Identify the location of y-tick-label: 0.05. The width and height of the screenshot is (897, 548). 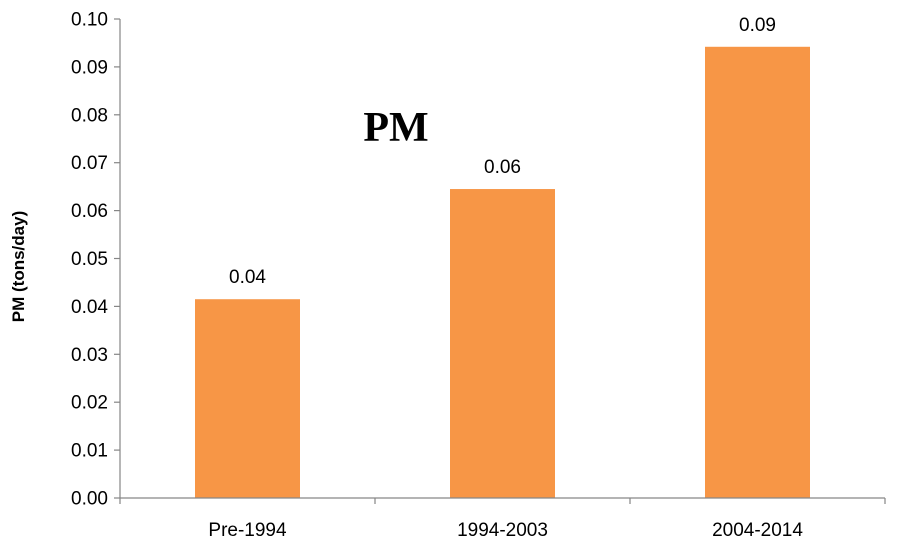
(89, 259).